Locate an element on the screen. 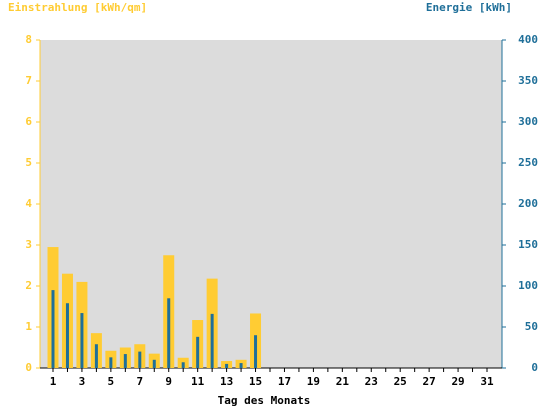 This screenshot has width=544, height=408. y2-tick-label: 400 is located at coordinates (528, 39).